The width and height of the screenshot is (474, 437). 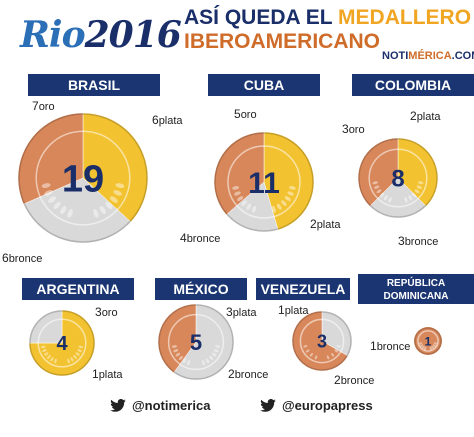 What do you see at coordinates (261, 17) in the screenshot?
I see `title-part-a: ASÍ QUEDA EL` at bounding box center [261, 17].